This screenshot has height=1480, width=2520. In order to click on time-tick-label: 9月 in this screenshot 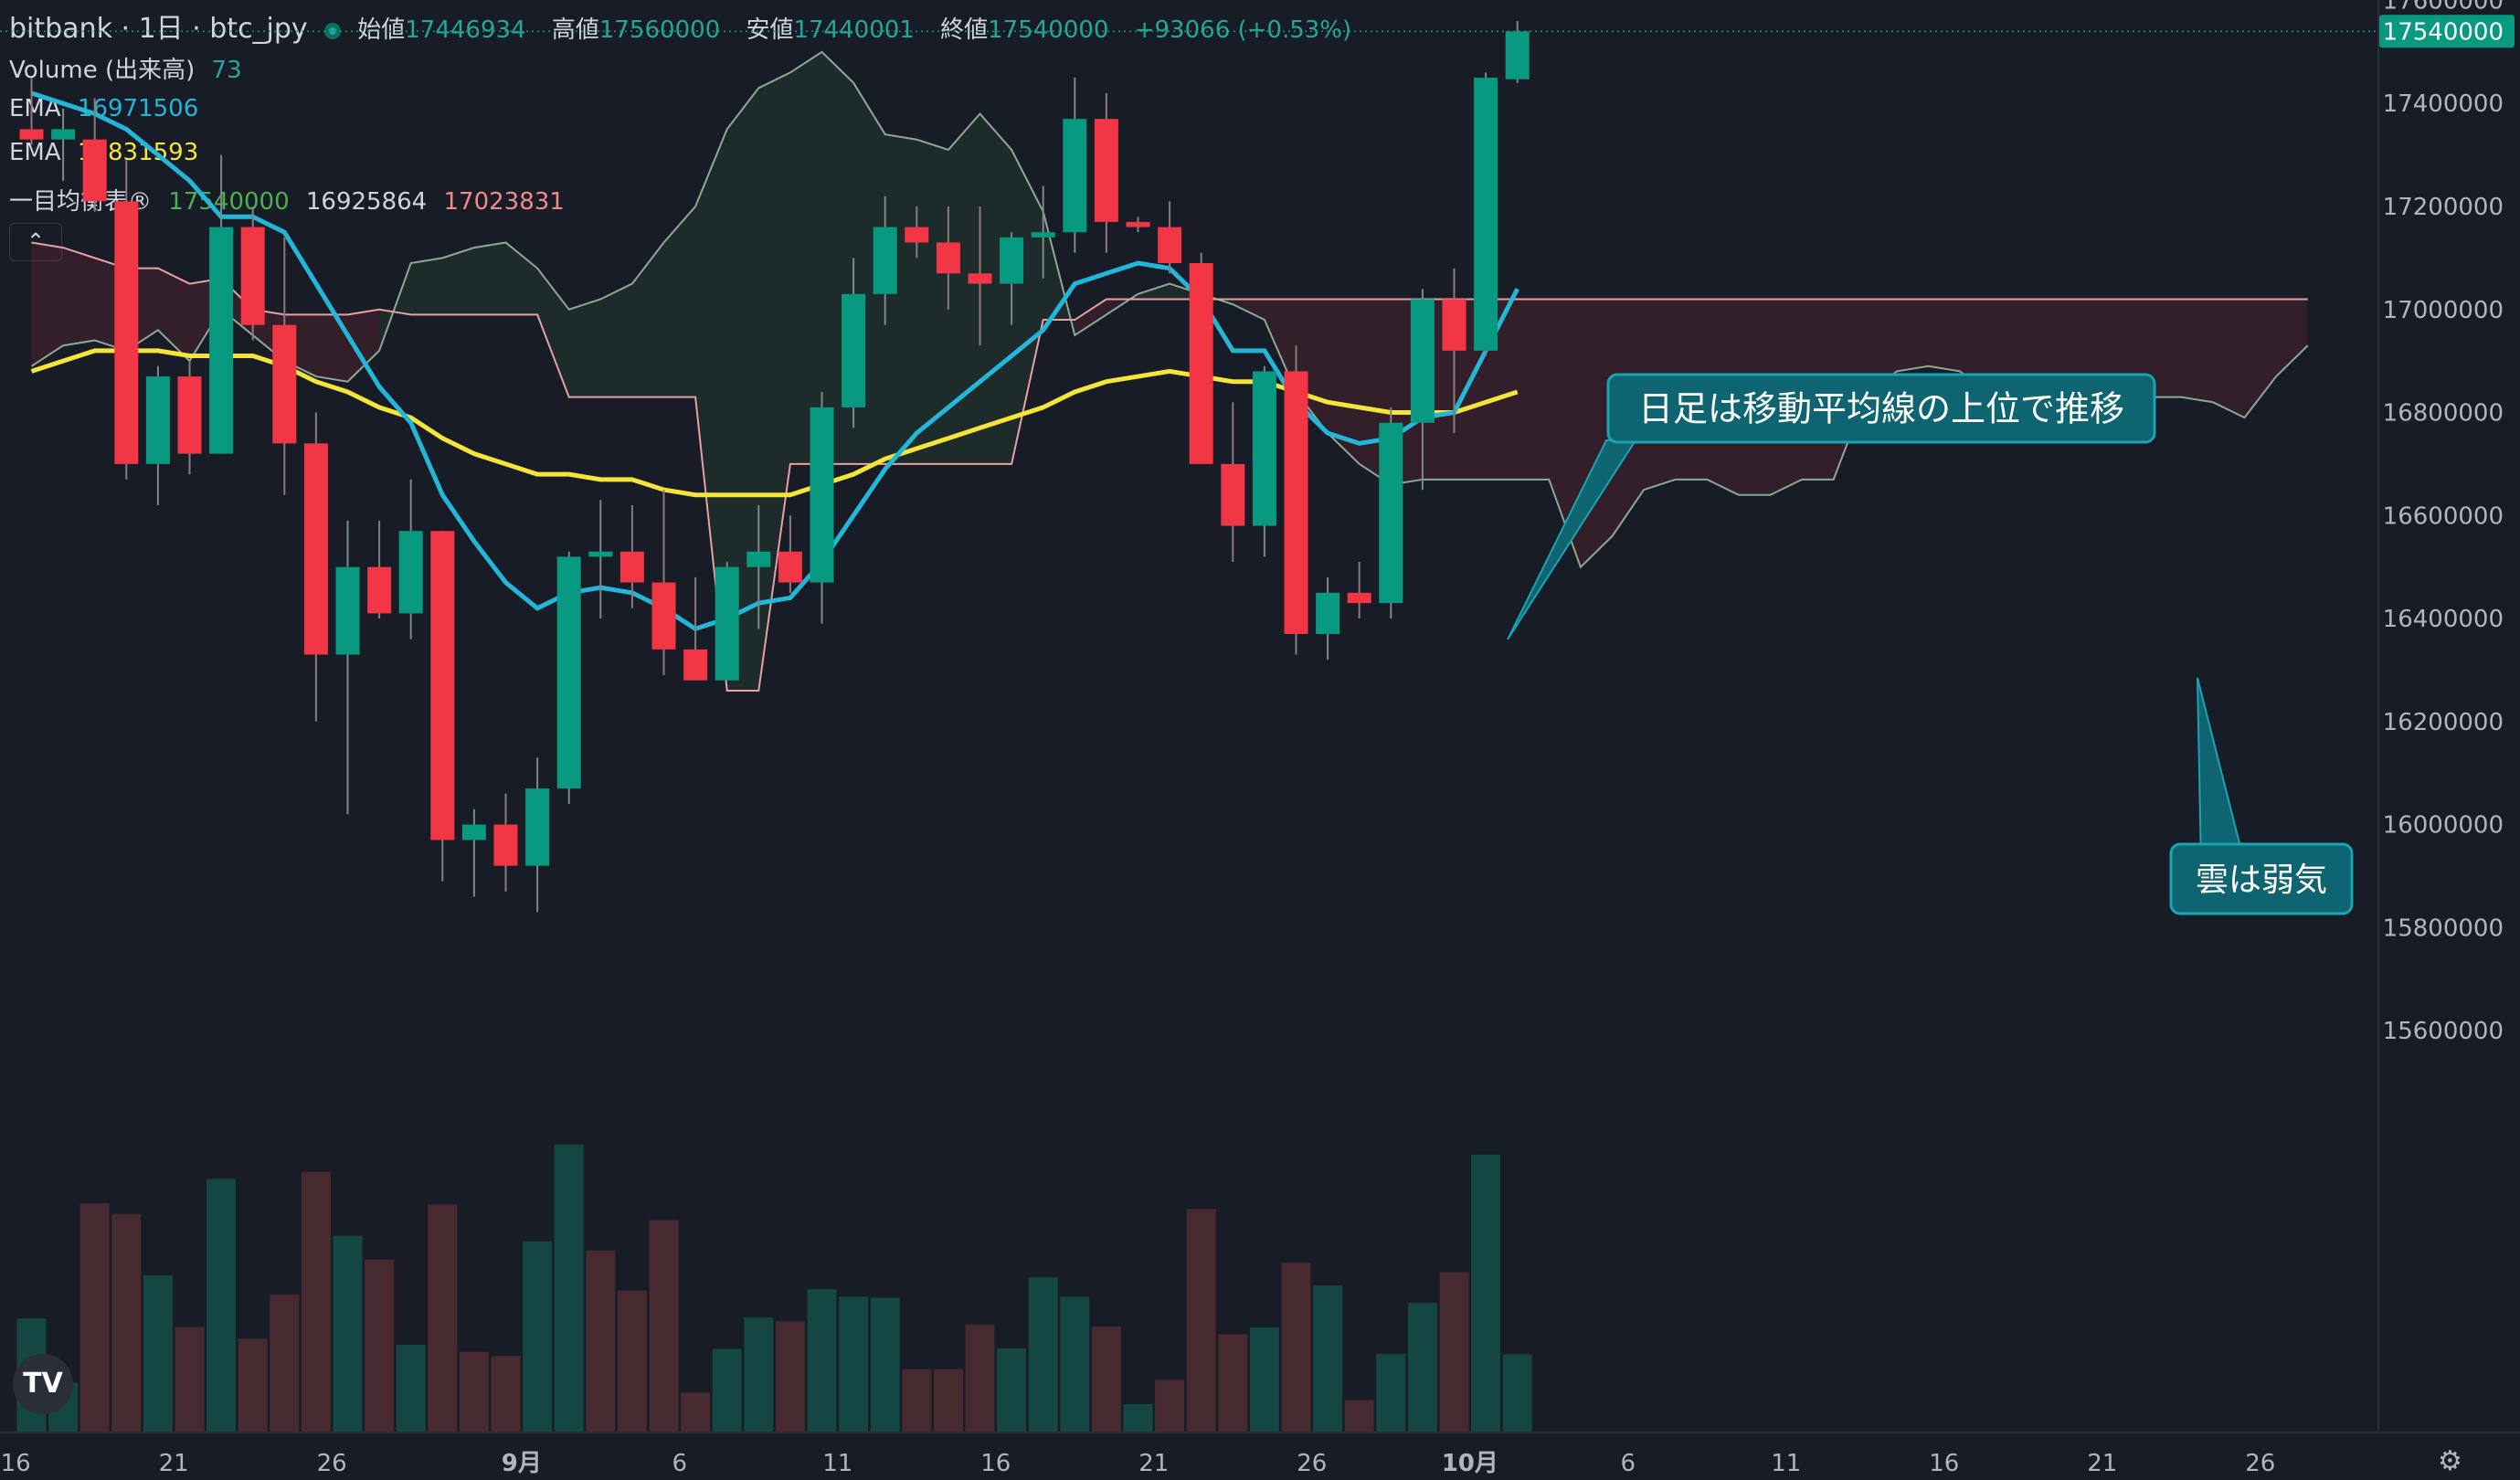, I will do `click(522, 1463)`.